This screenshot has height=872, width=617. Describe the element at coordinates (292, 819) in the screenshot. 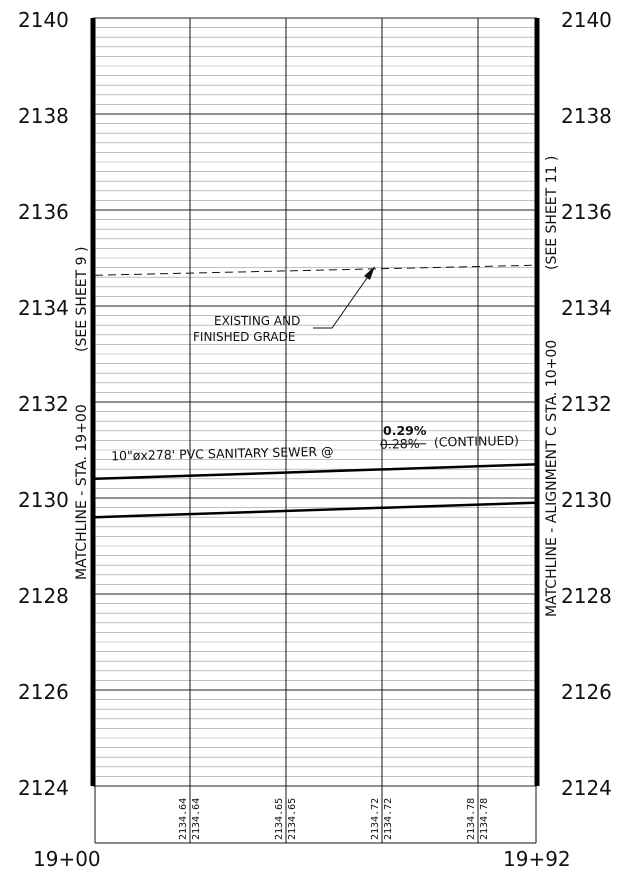

I see `grade-value-finished: 2134.65` at that location.